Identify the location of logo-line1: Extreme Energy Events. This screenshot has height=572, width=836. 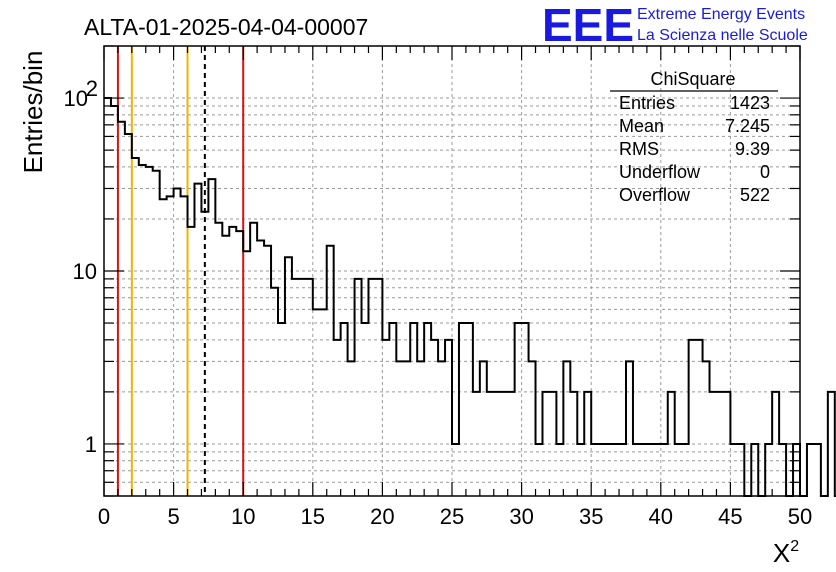
(721, 14).